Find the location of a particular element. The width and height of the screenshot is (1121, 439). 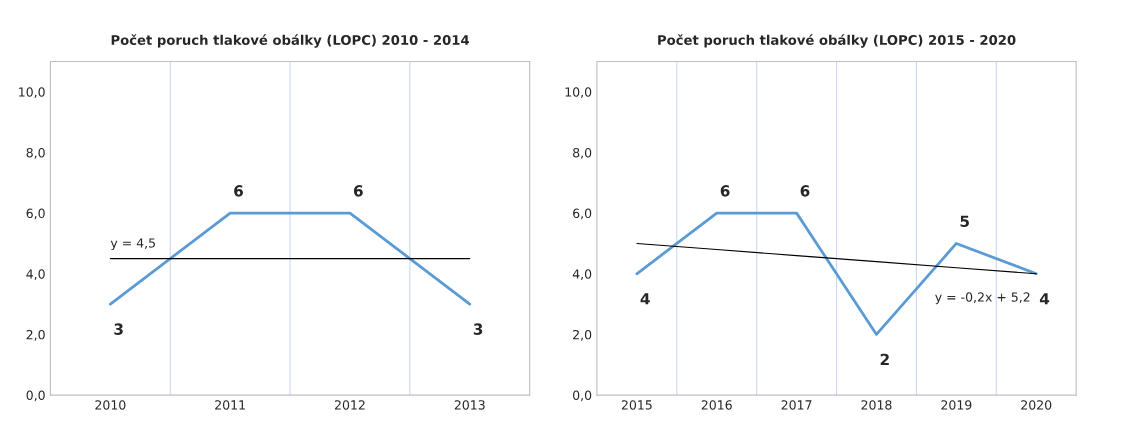

x-tick-label: 2019 is located at coordinates (956, 405).